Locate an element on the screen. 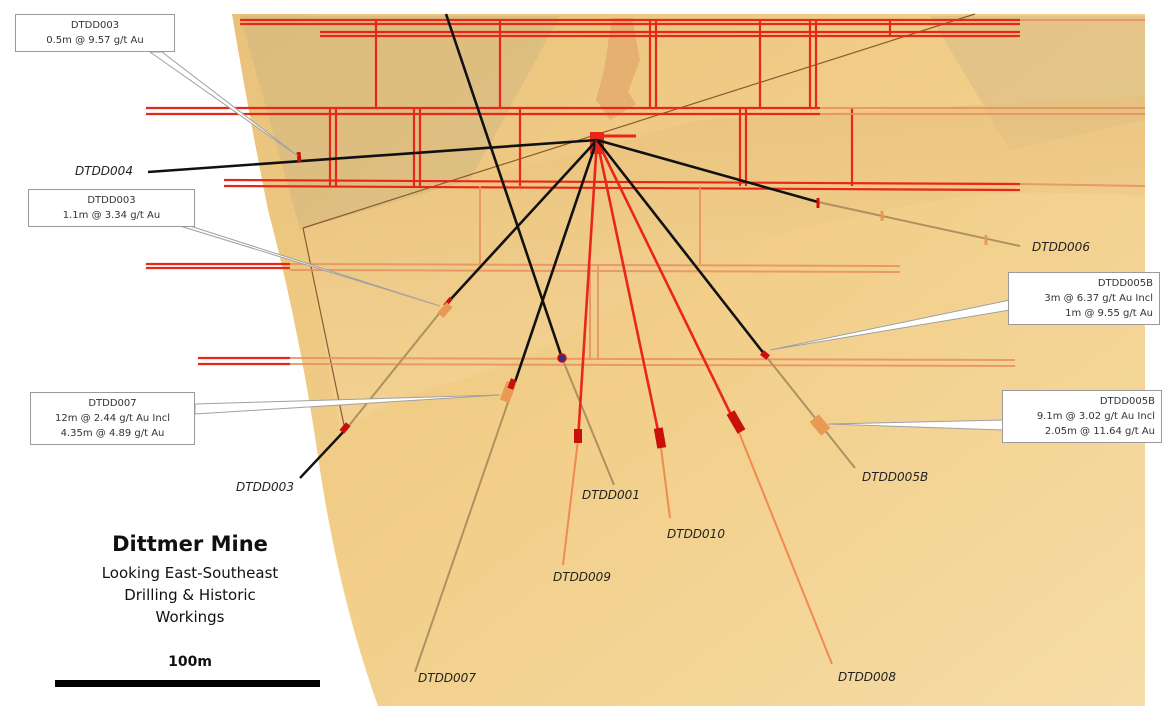  drill-hole-label: DTDD006 is located at coordinates (1061, 247).